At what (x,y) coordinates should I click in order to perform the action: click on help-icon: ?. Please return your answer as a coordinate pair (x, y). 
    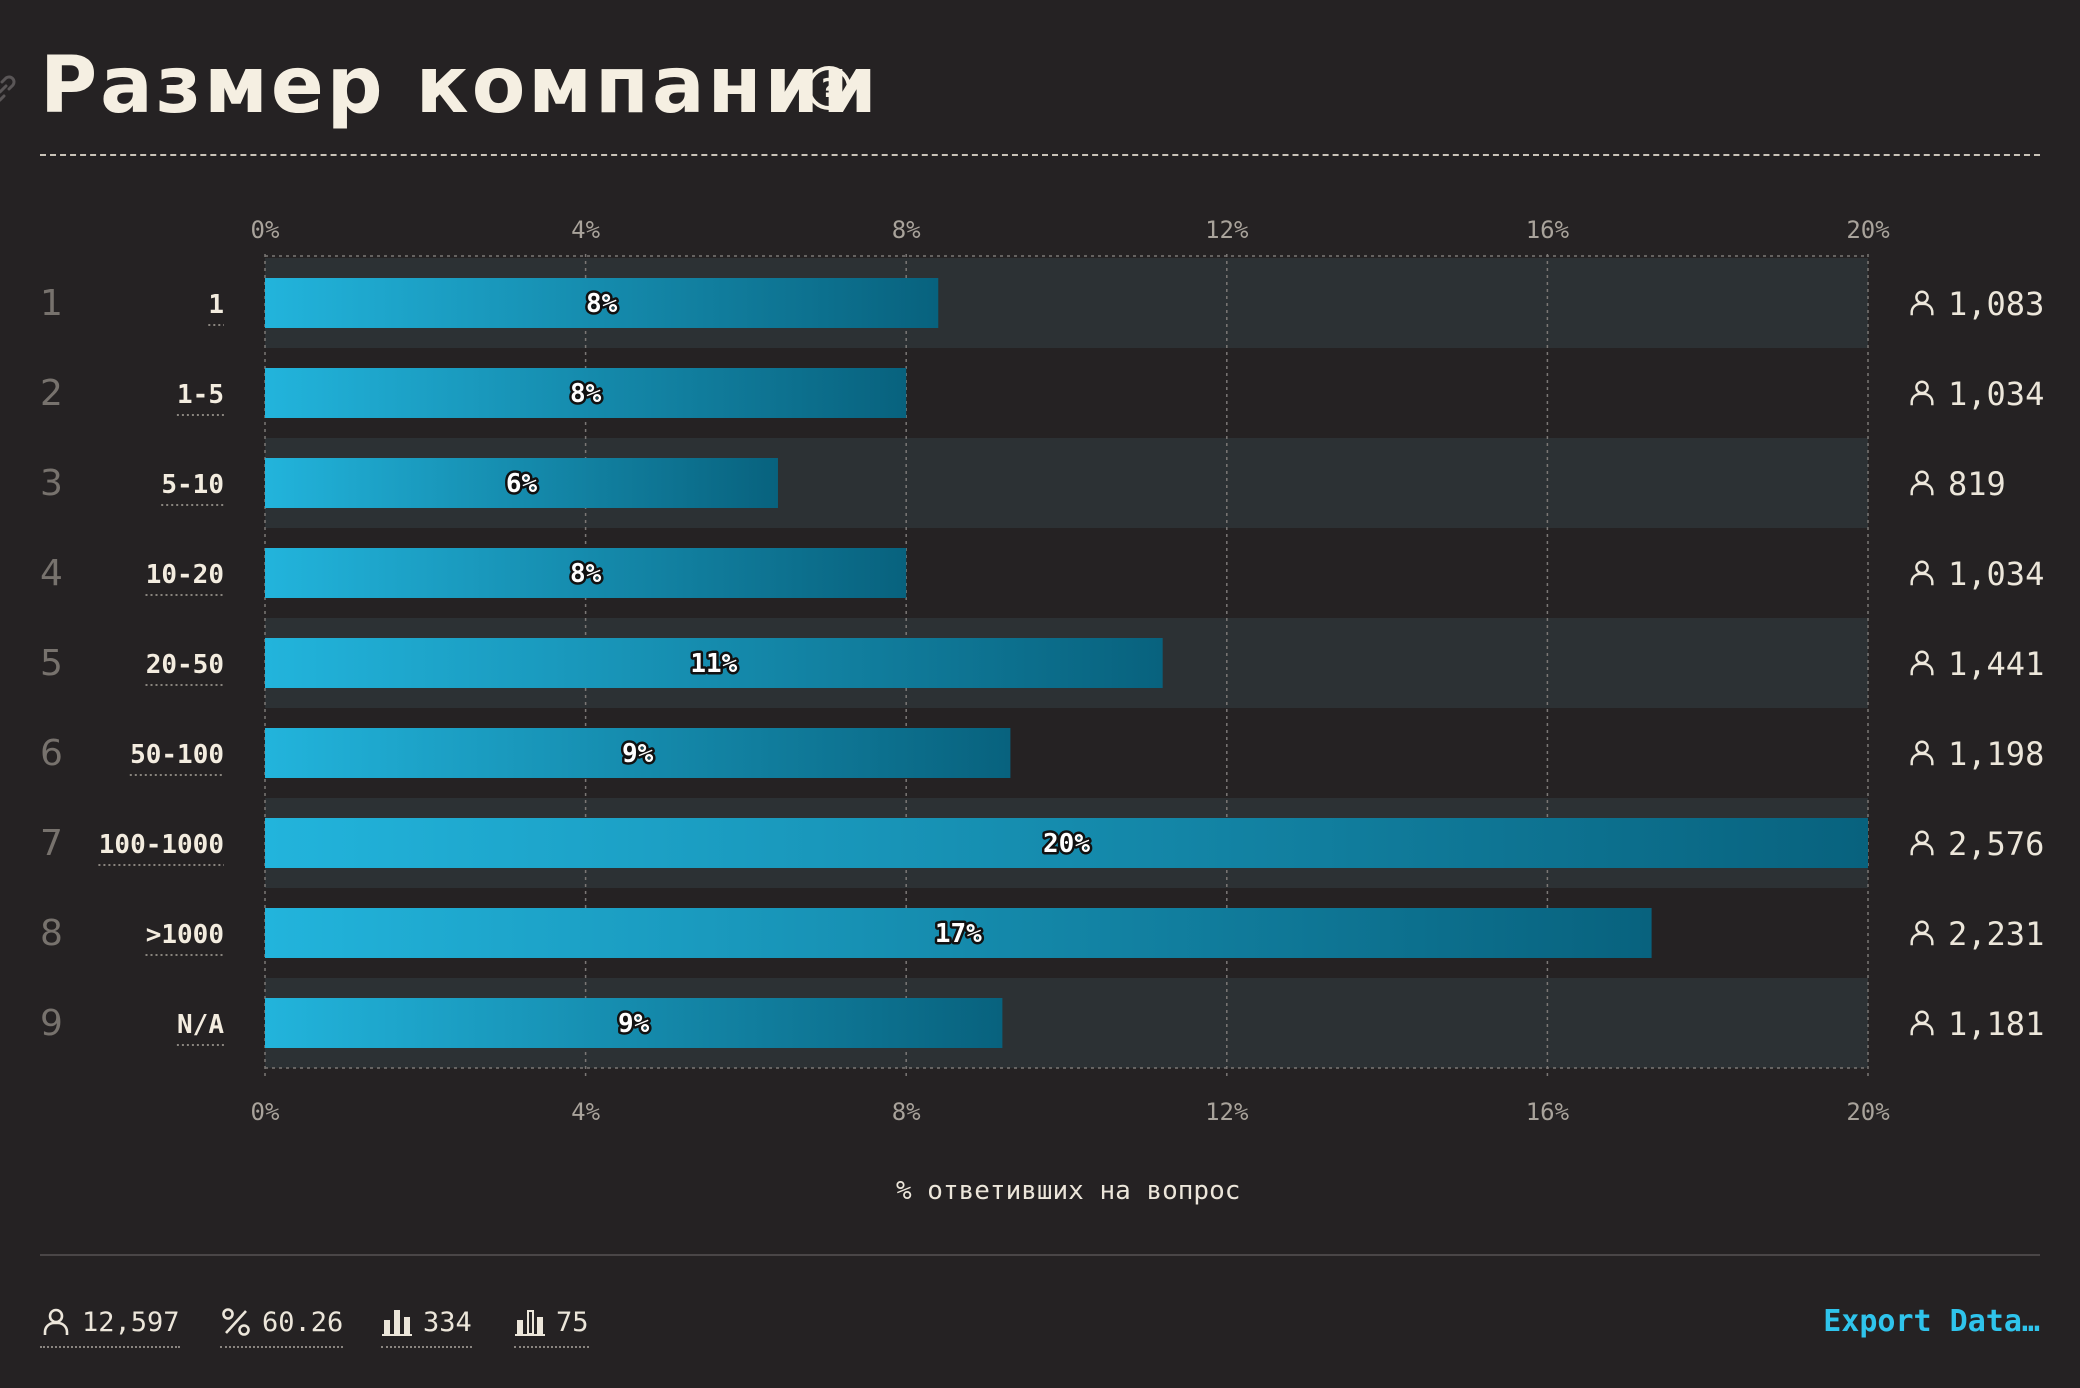
    Looking at the image, I should click on (829, 88).